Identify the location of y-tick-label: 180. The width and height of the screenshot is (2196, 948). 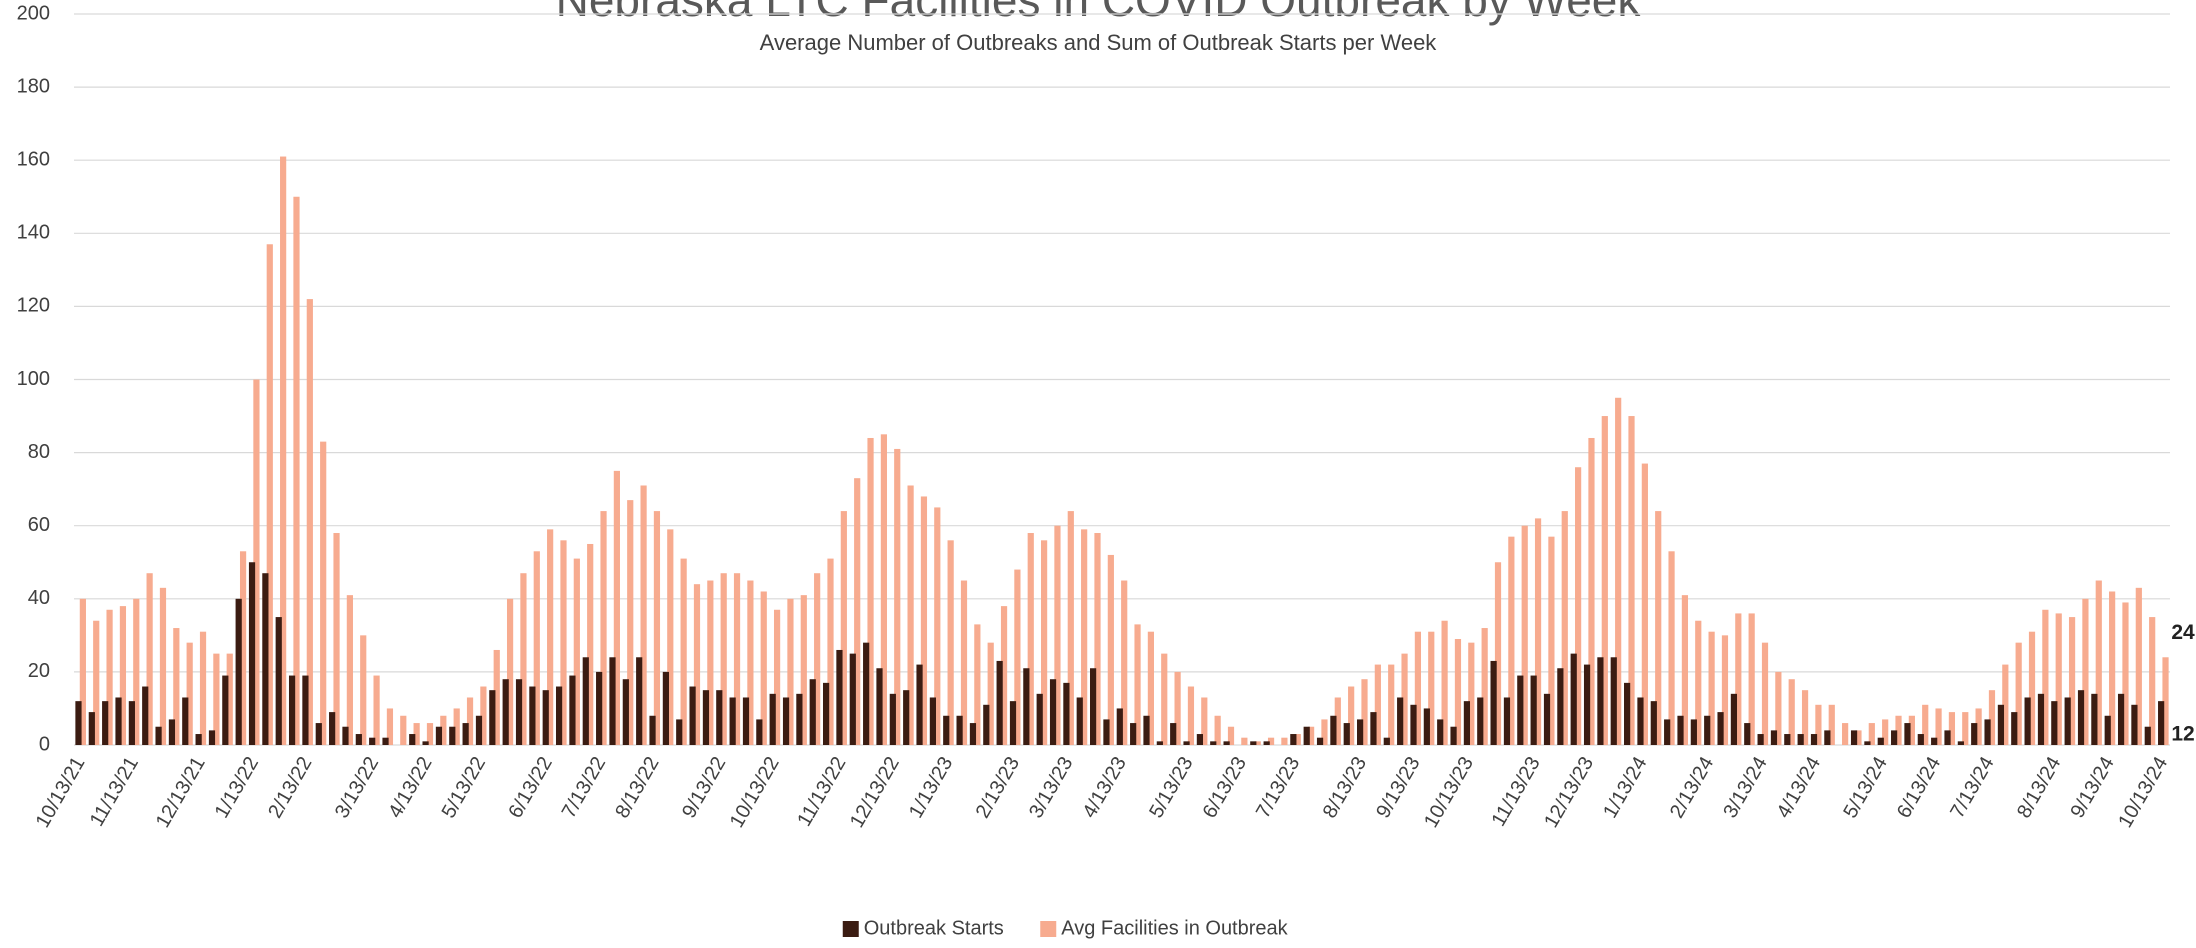
(33, 86).